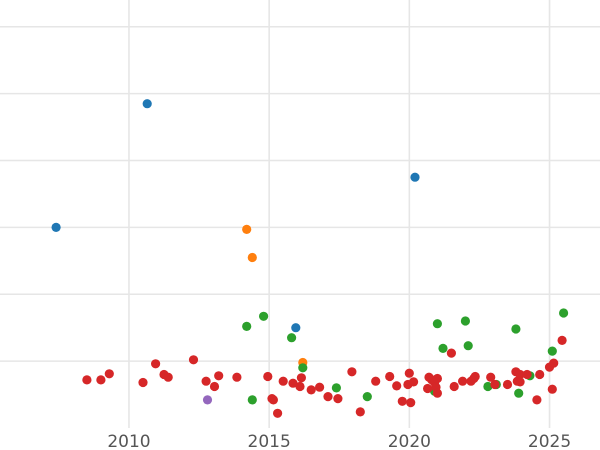 This screenshot has width=600, height=450. What do you see at coordinates (128, 441) in the screenshot?
I see `x-tick-label: 2010` at bounding box center [128, 441].